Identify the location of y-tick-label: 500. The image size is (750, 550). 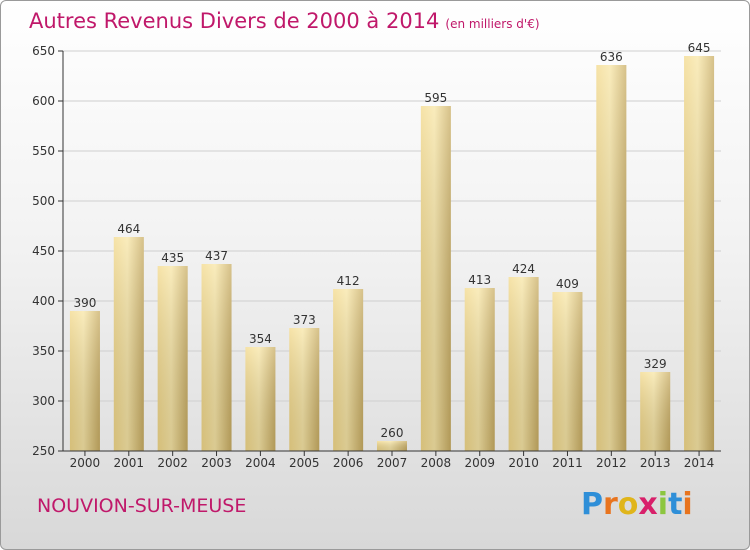
(43, 201).